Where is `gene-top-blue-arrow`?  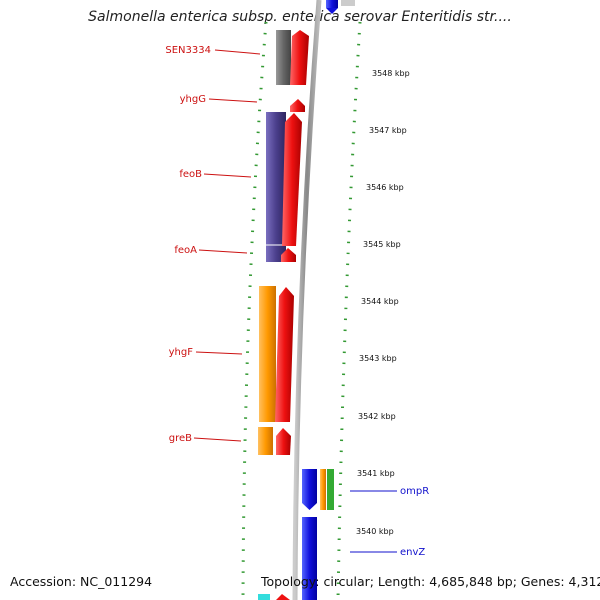 gene-top-blue-arrow is located at coordinates (332, 11).